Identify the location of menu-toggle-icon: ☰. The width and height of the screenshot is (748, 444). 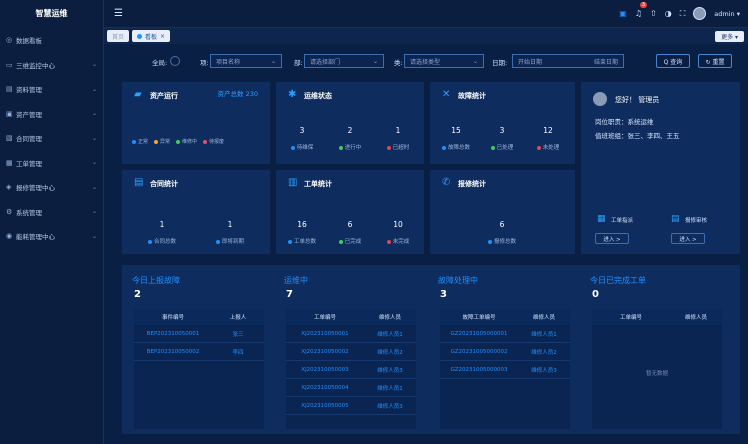
(118, 13).